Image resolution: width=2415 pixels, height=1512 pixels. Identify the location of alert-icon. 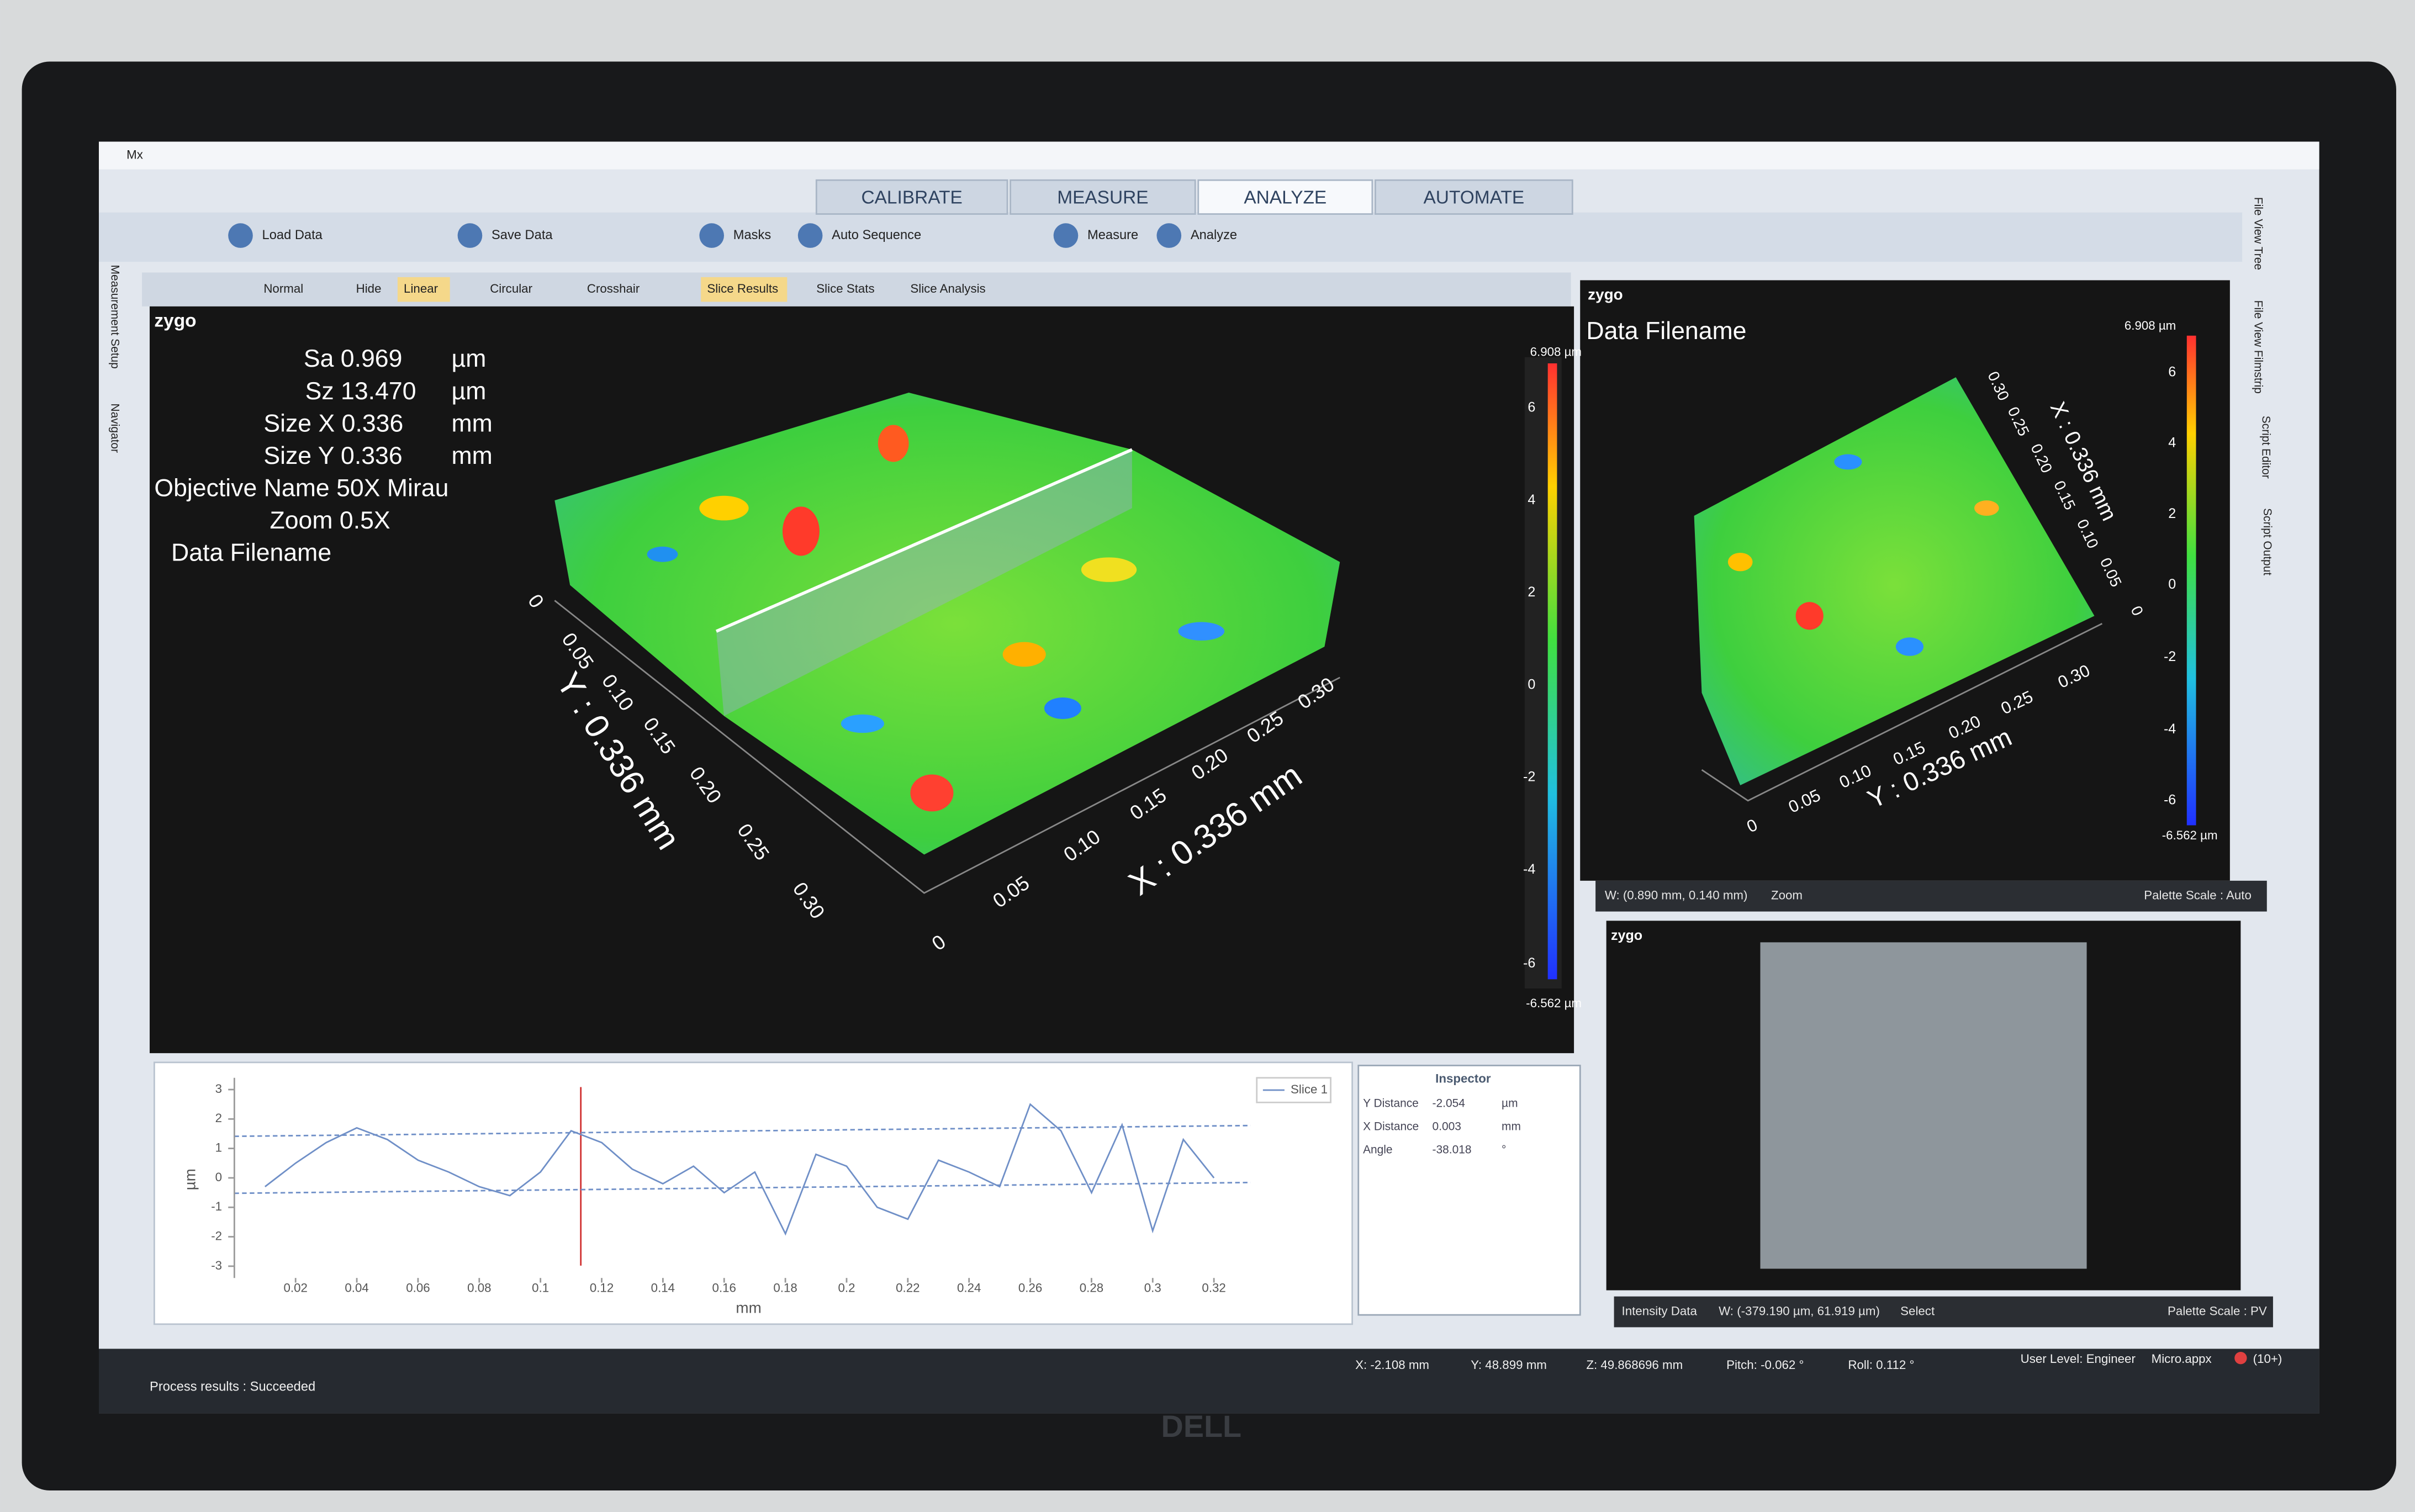
(2240, 1358).